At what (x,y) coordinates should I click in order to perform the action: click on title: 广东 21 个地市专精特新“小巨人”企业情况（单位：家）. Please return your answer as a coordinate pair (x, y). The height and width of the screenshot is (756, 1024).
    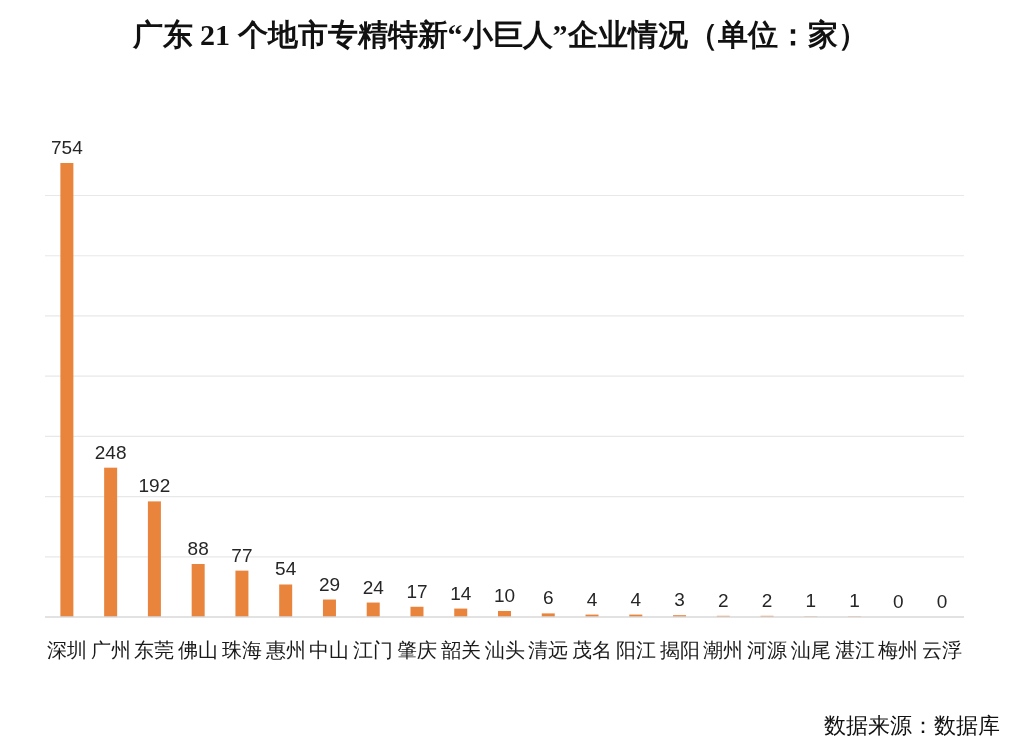
    Looking at the image, I should click on (500, 34).